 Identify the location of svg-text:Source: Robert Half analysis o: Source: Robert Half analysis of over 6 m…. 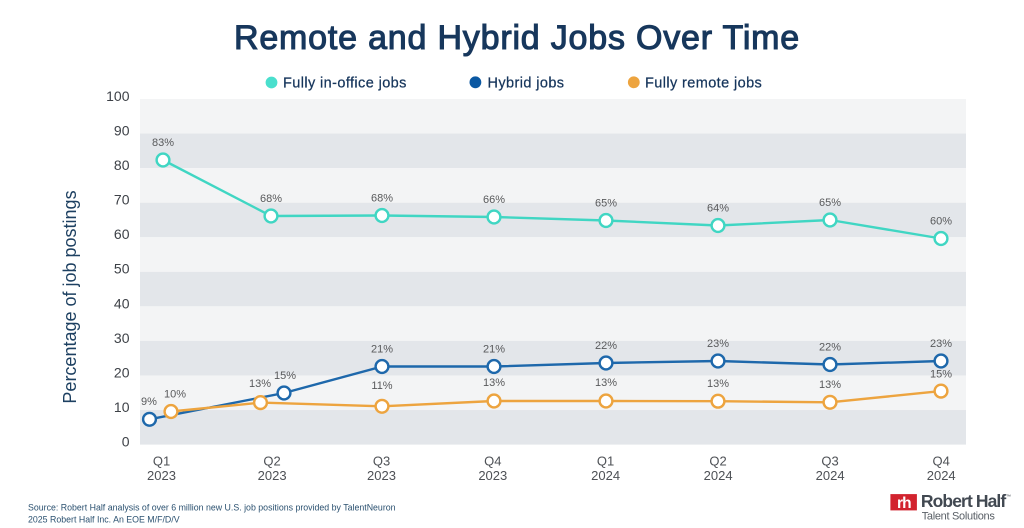
(212, 508).